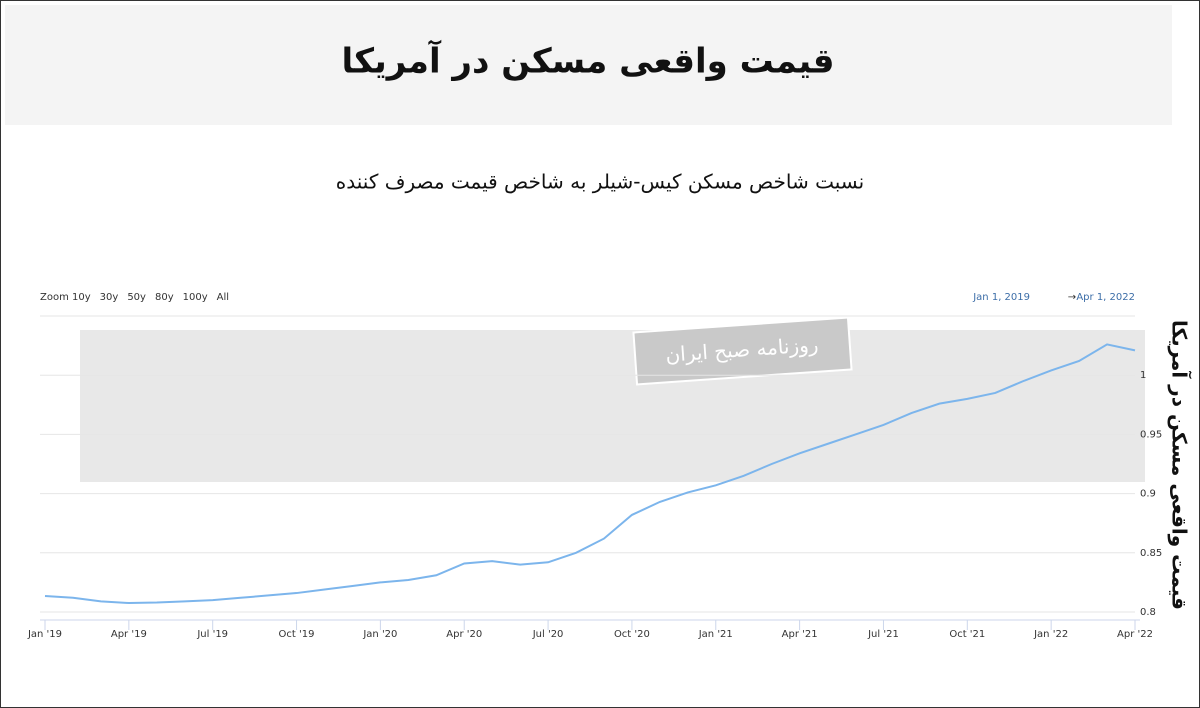 The width and height of the screenshot is (1200, 708). Describe the element at coordinates (1135, 634) in the screenshot. I see `x-tick-label: Apr '22` at that location.